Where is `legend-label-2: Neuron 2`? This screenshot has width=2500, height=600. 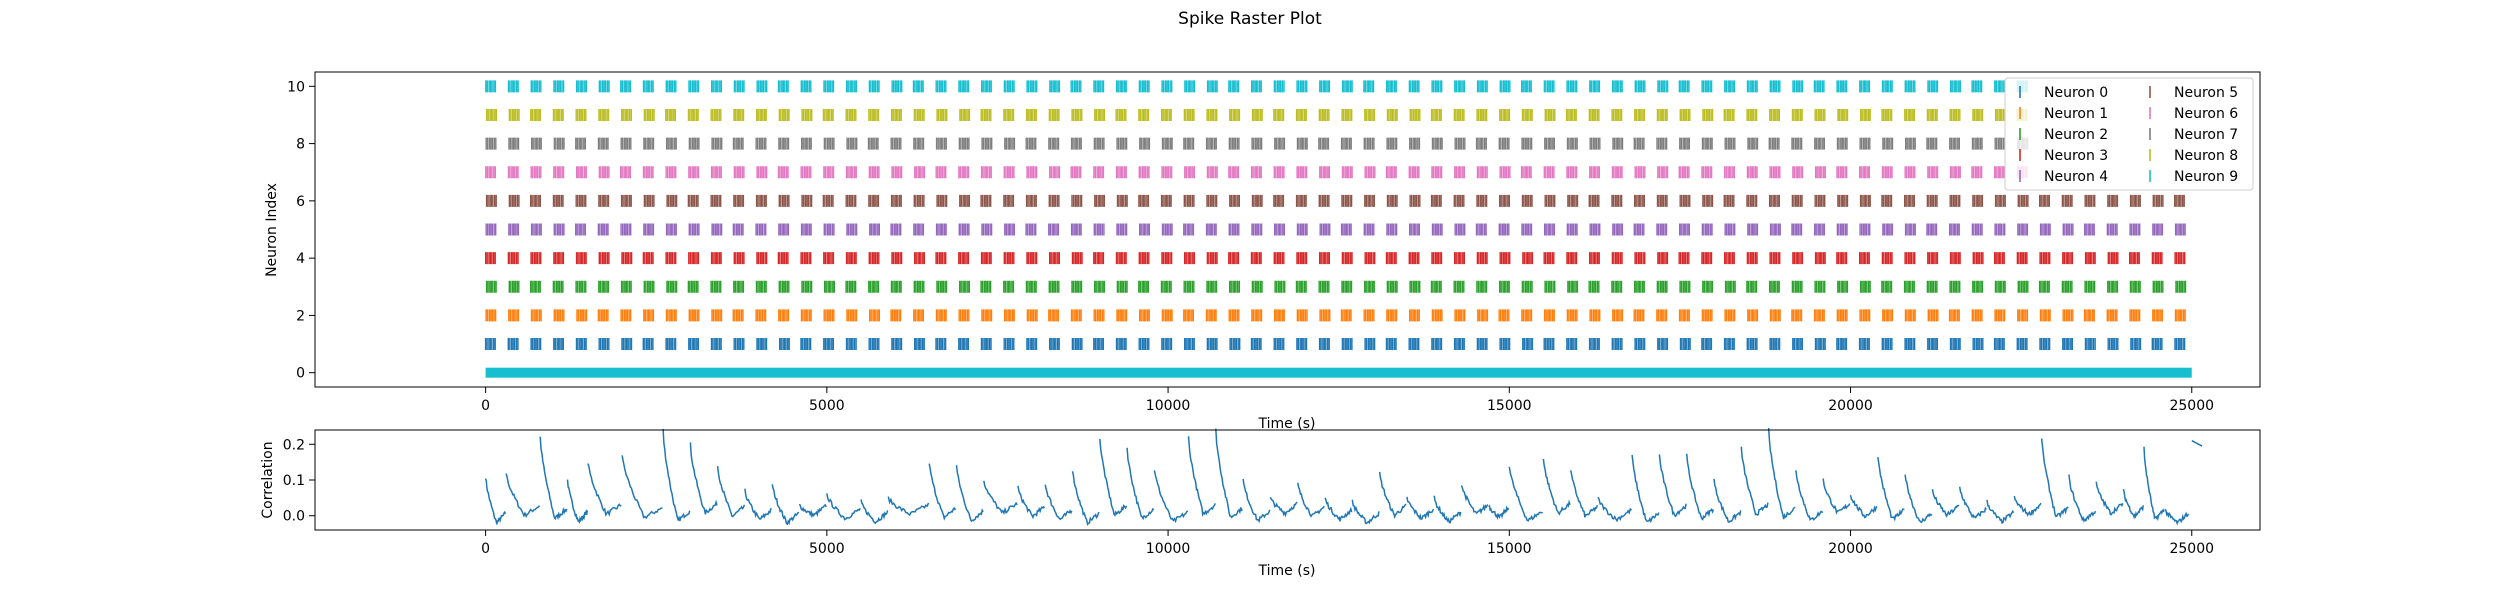 legend-label-2: Neuron 2 is located at coordinates (2076, 135).